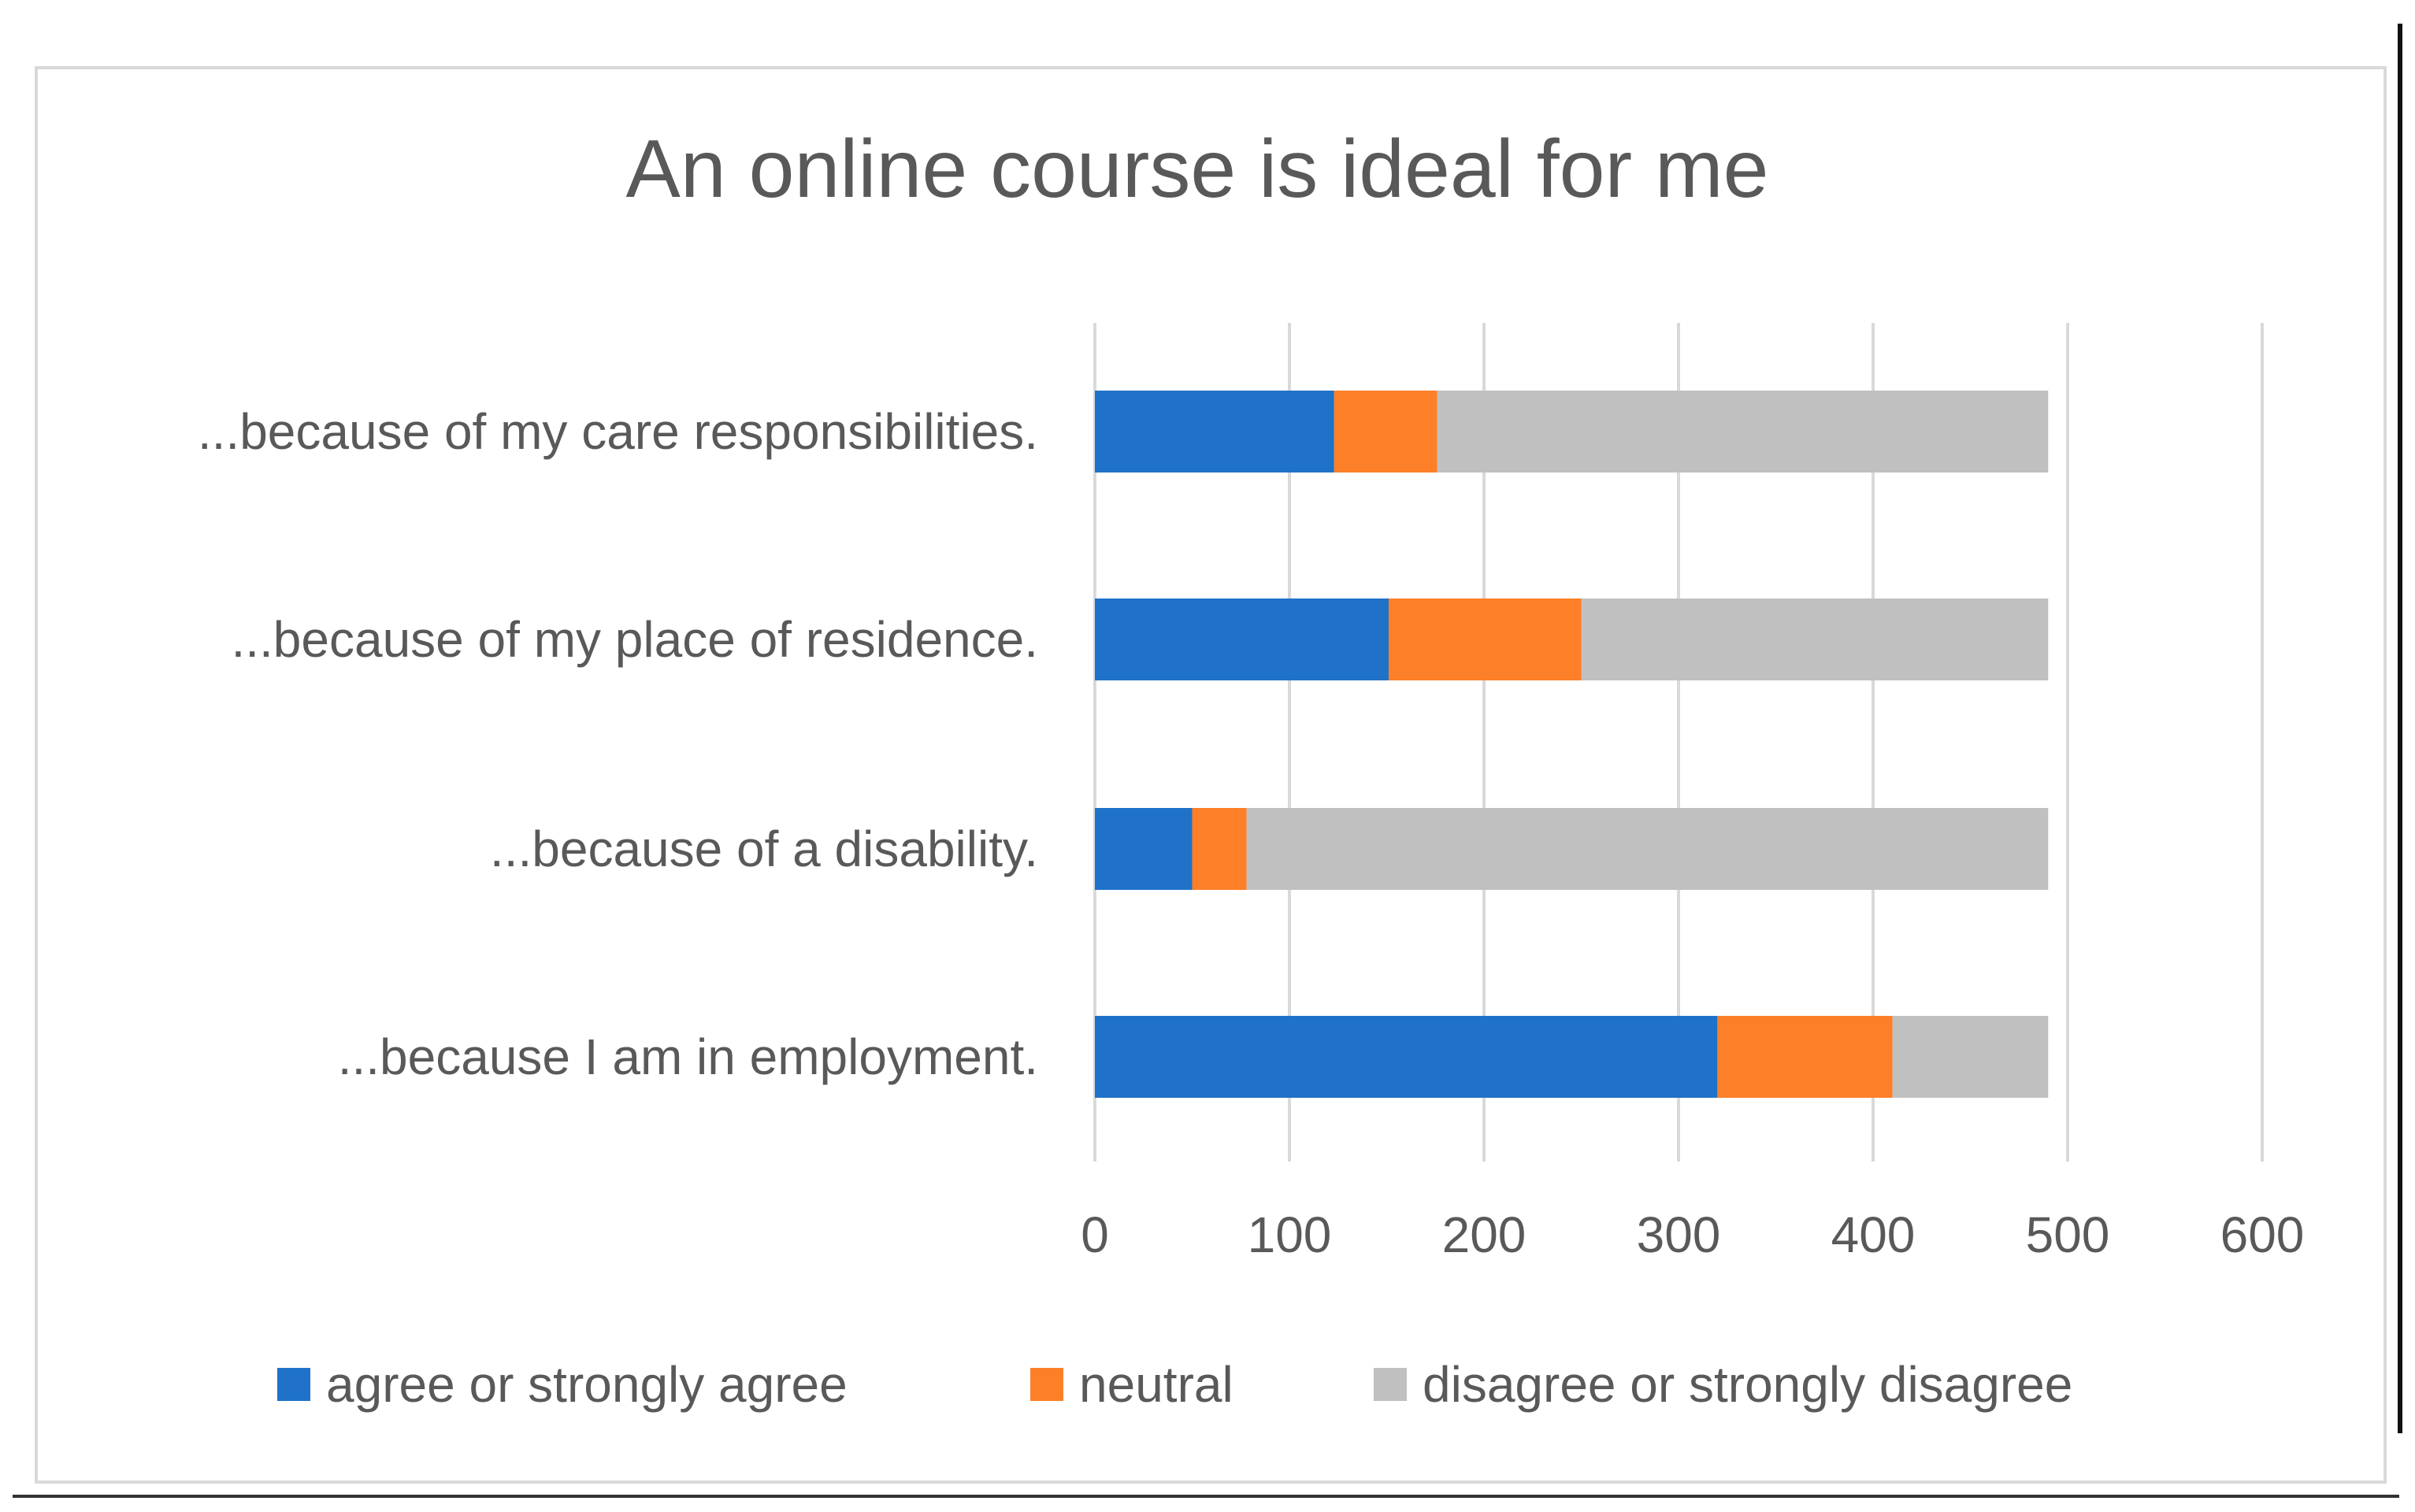 This screenshot has width=2415, height=1512. I want to click on legend-label-2: neutral, so click(1156, 1384).